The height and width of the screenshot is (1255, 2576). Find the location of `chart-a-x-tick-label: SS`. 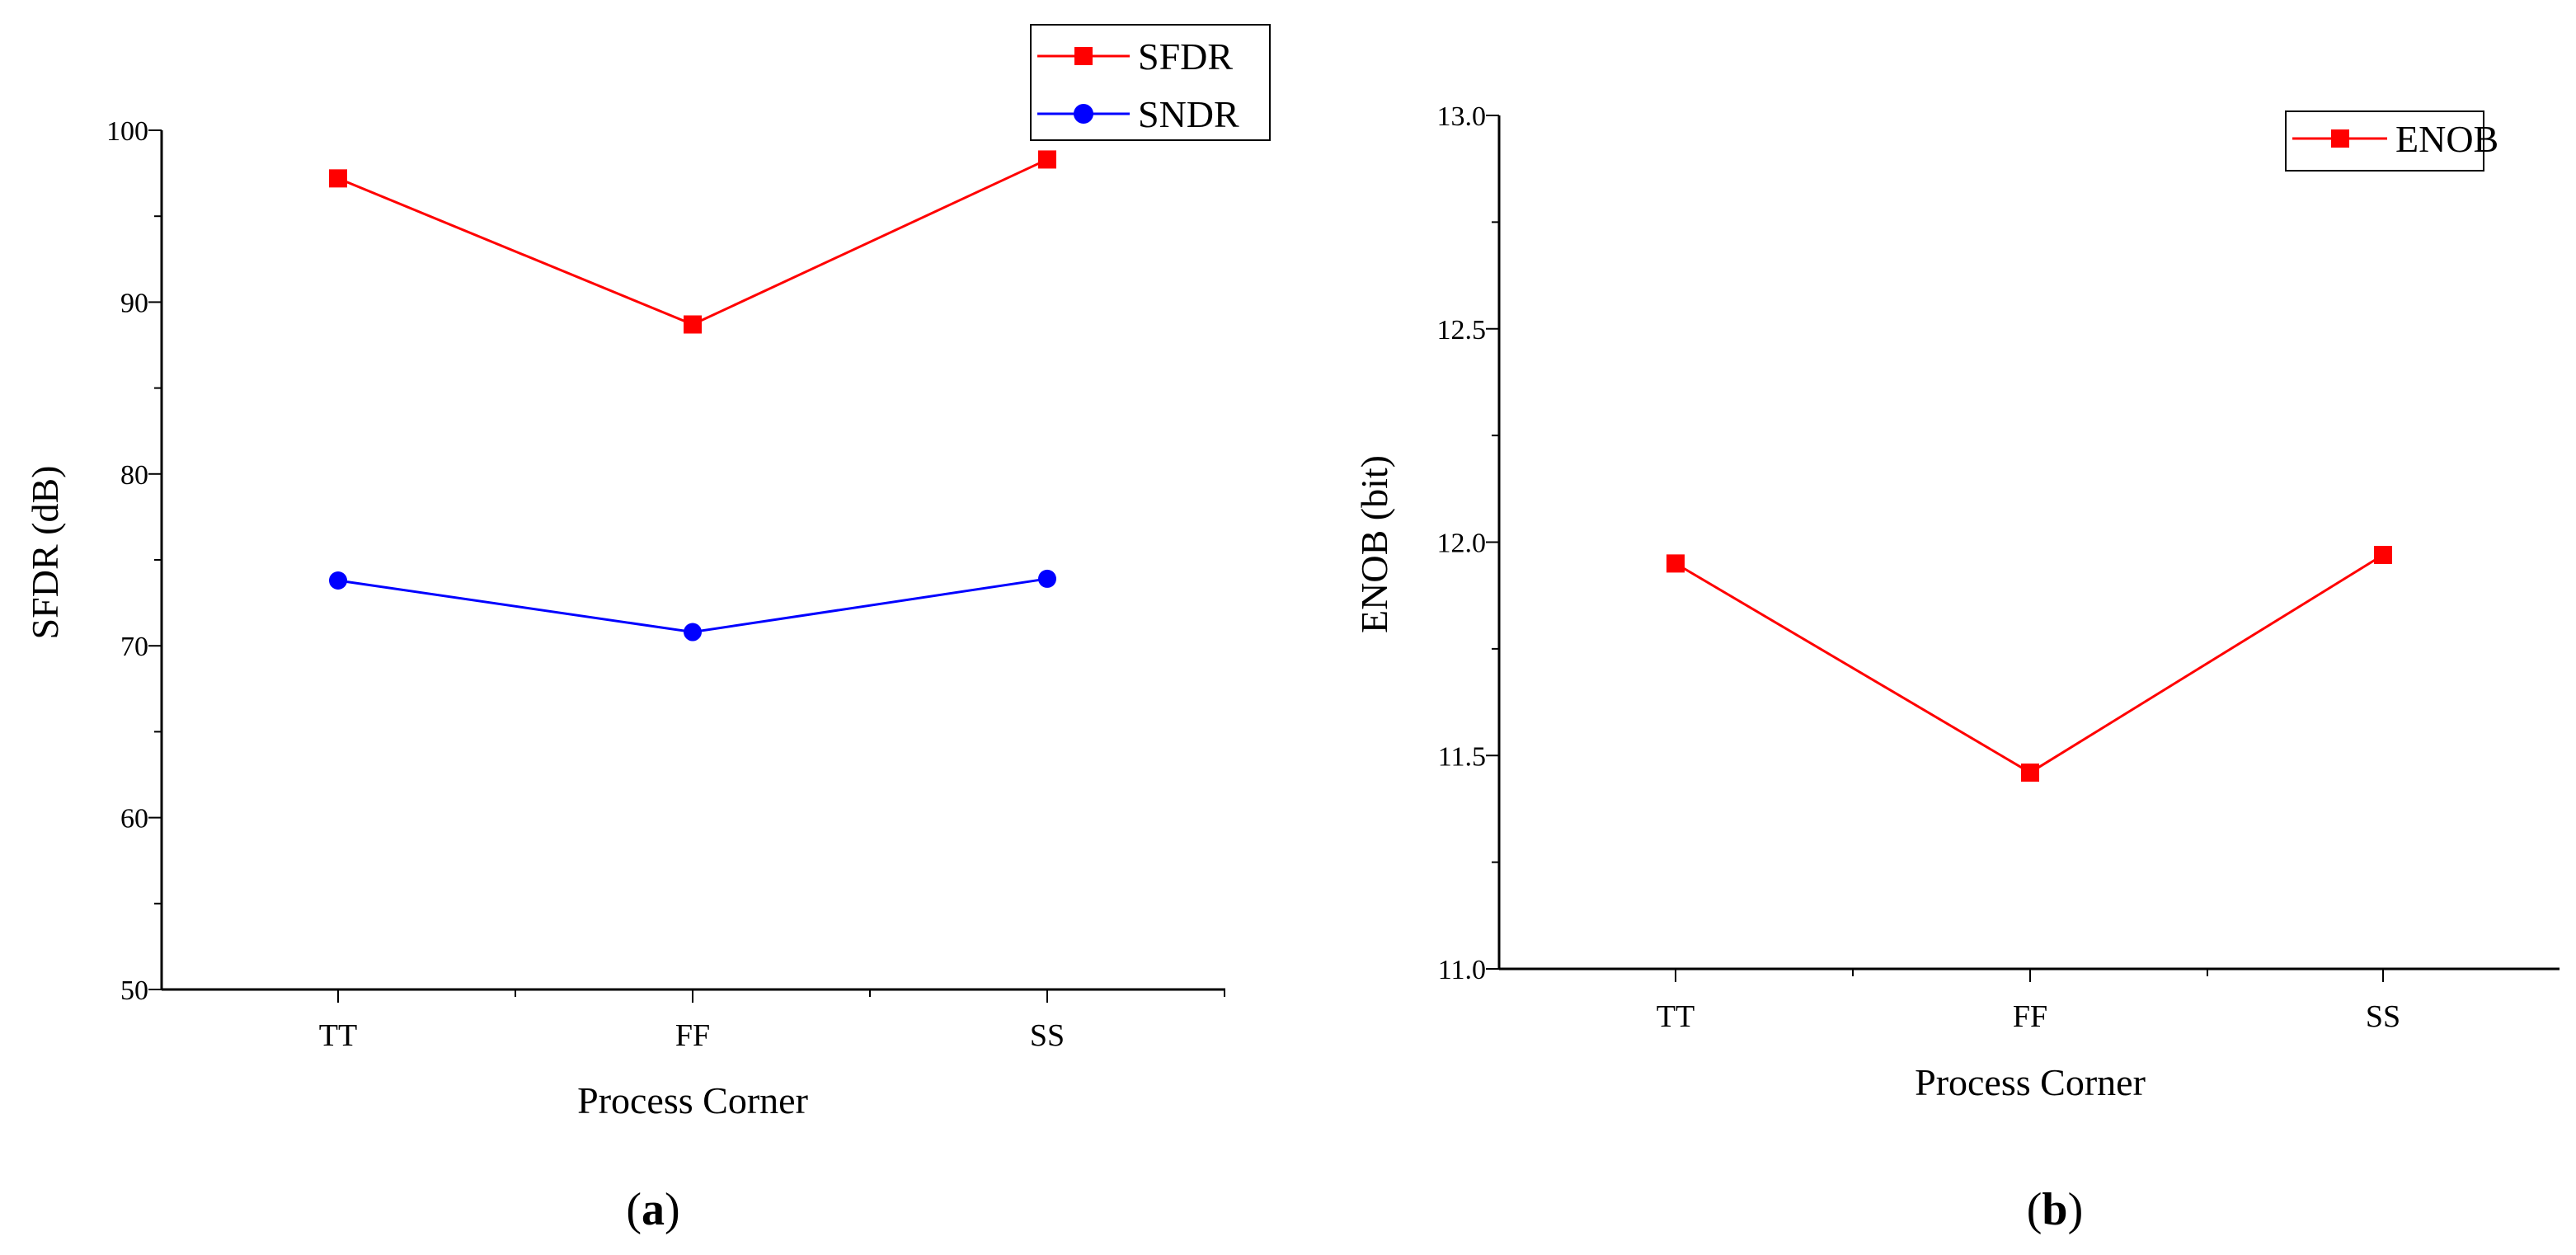

chart-a-x-tick-label: SS is located at coordinates (1047, 1035).